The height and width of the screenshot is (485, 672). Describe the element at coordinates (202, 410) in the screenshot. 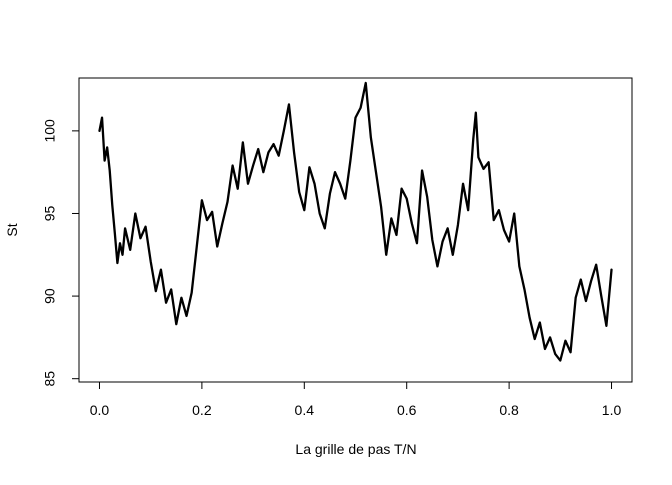

I see `x-tick-label: 0.2` at that location.